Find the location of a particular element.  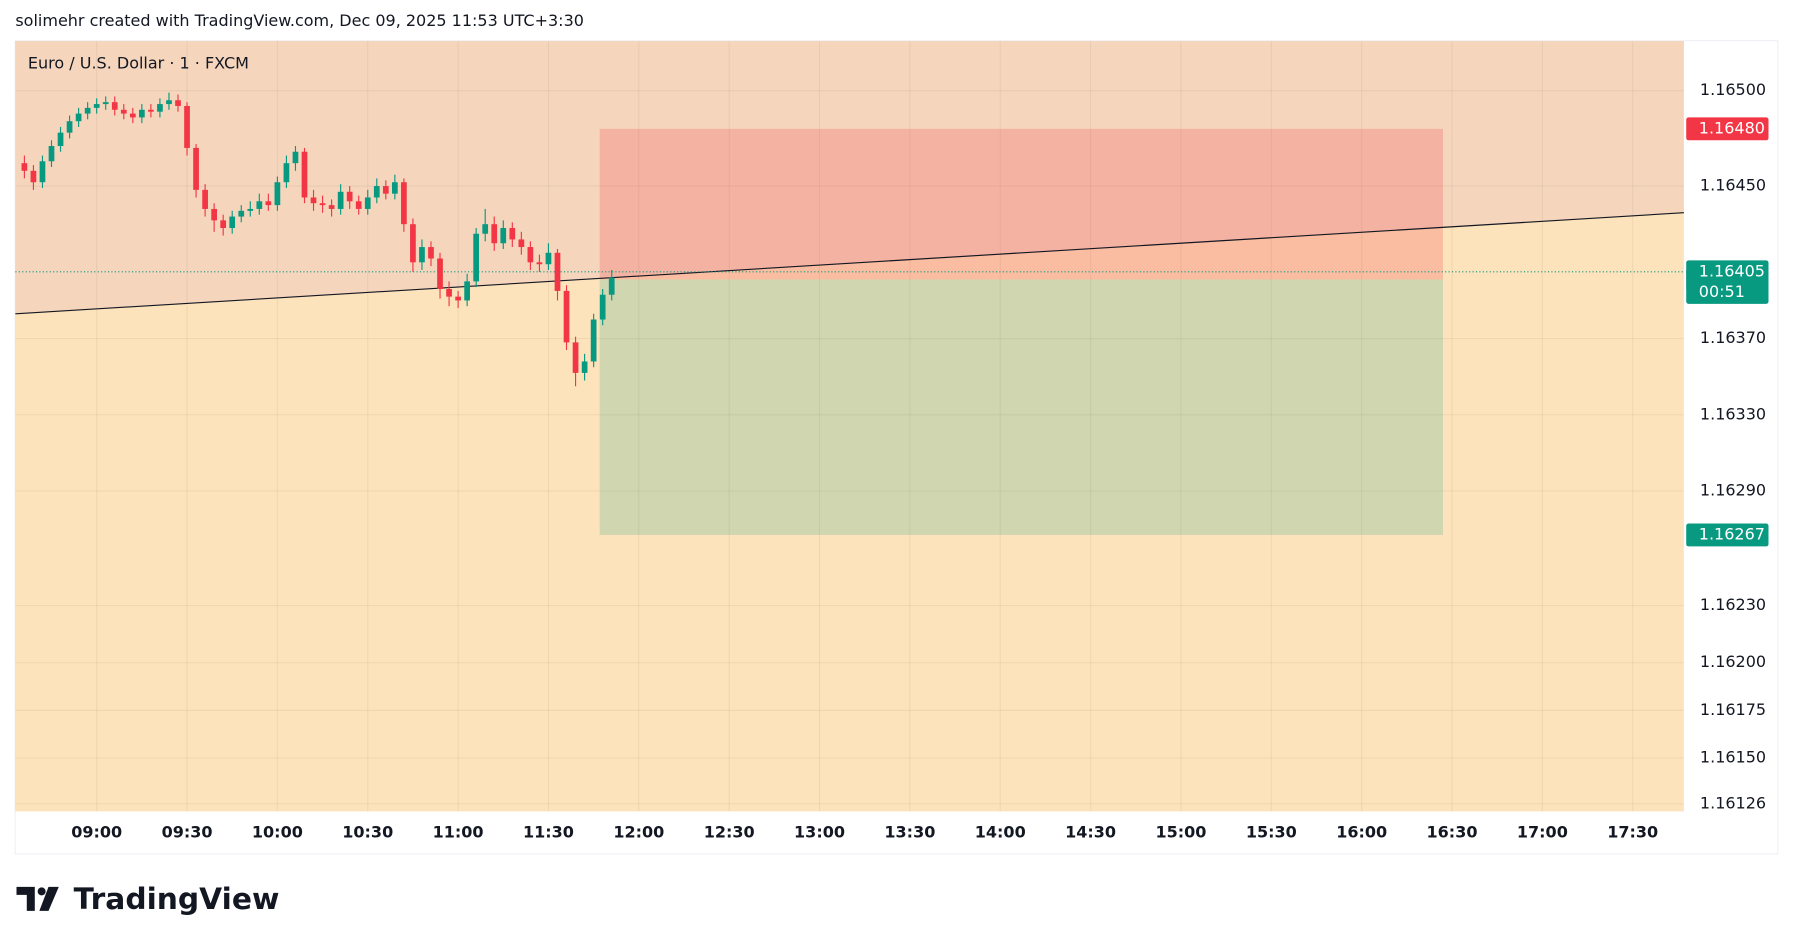

y-tick-label: 1.16290 is located at coordinates (1733, 490).